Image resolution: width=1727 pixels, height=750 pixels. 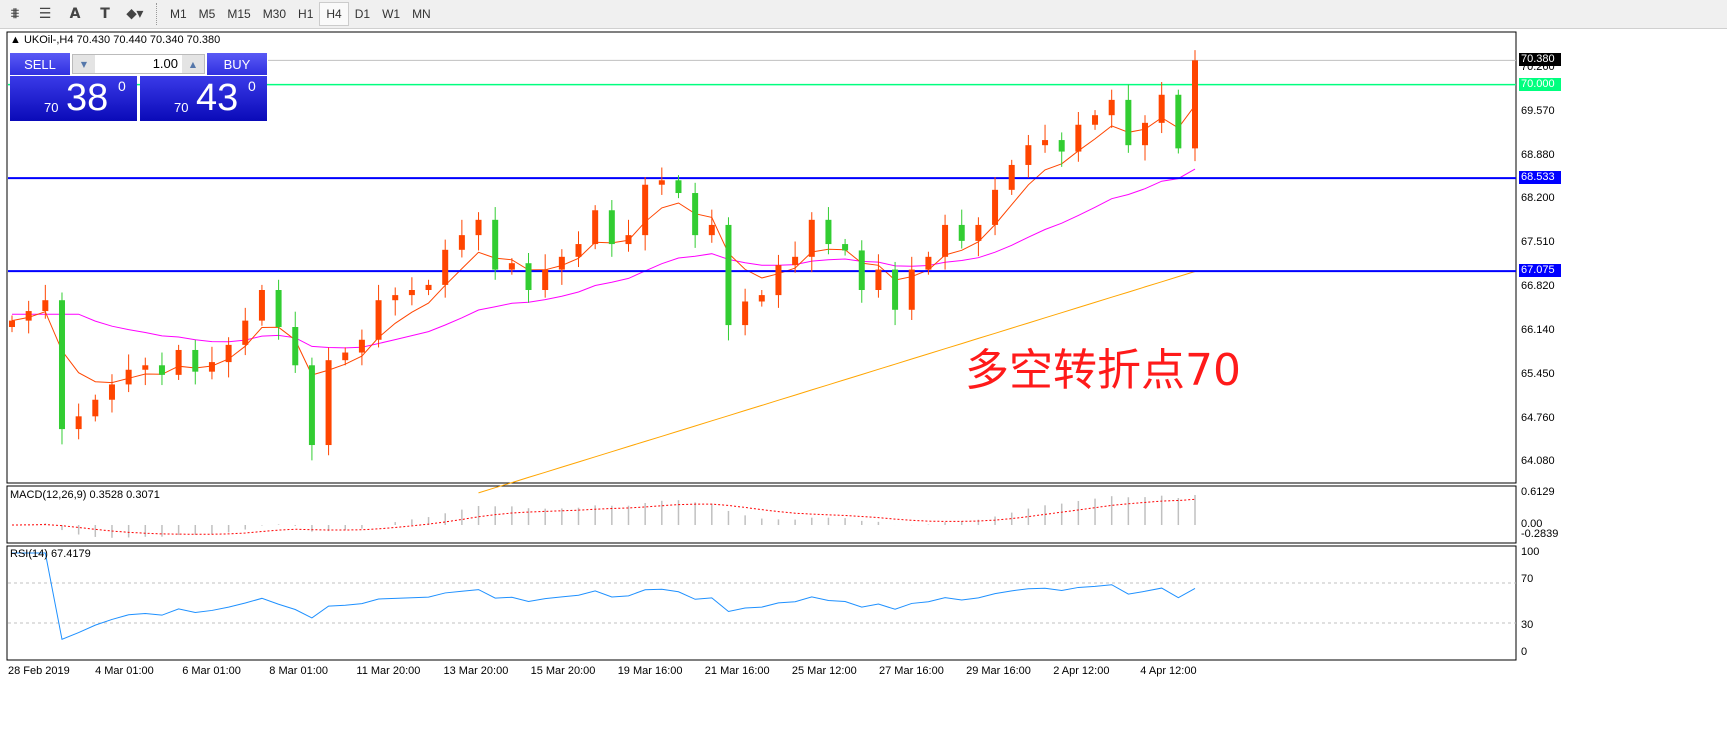 I want to click on time-label: 25 Mar 12:00, so click(x=824, y=671).